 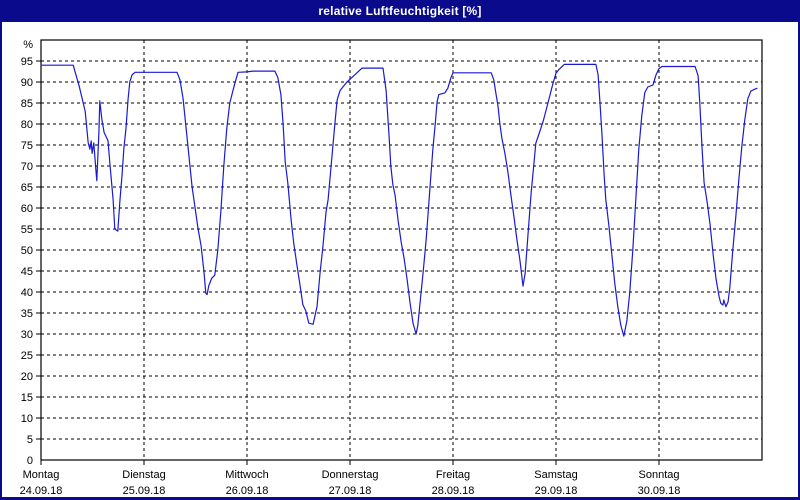 What do you see at coordinates (27, 293) in the screenshot?
I see `y-tick-label: 40` at bounding box center [27, 293].